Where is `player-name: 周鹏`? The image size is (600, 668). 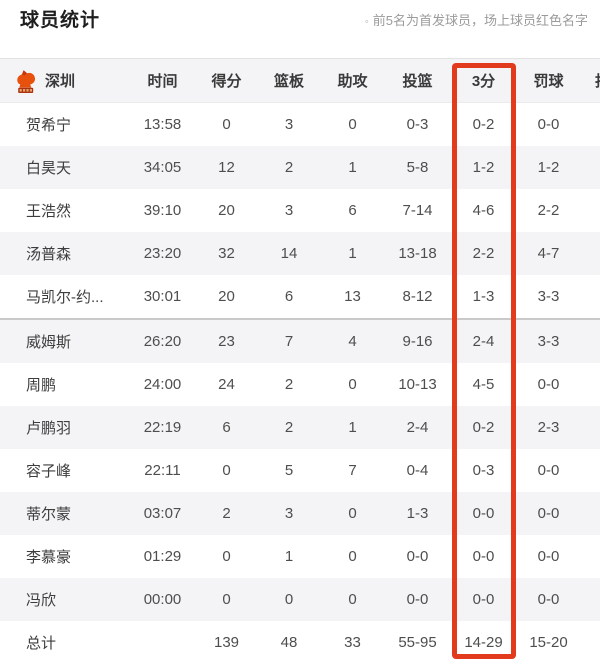
player-name: 周鹏 is located at coordinates (41, 385).